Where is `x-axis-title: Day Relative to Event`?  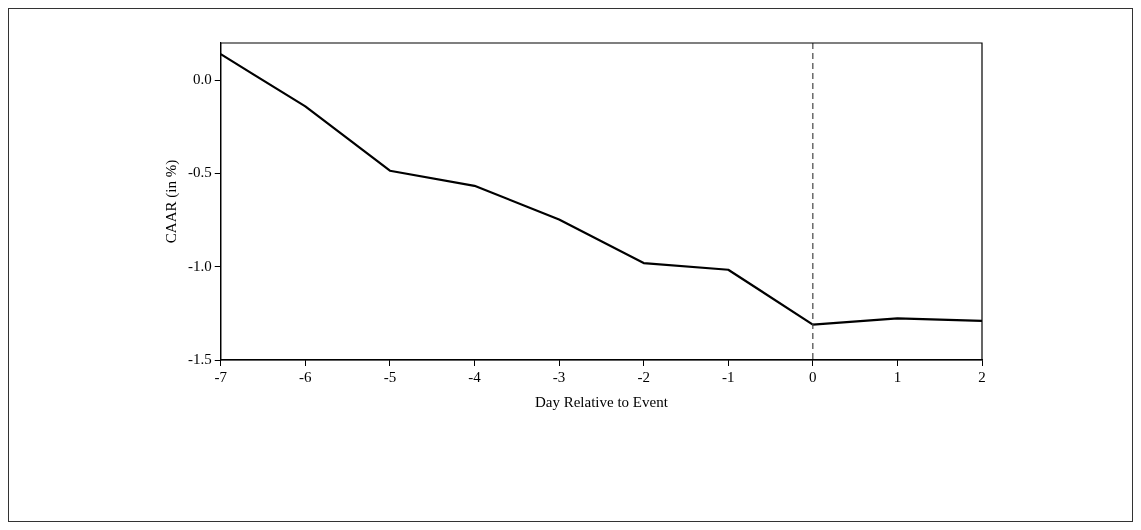
x-axis-title: Day Relative to Event is located at coordinates (601, 401).